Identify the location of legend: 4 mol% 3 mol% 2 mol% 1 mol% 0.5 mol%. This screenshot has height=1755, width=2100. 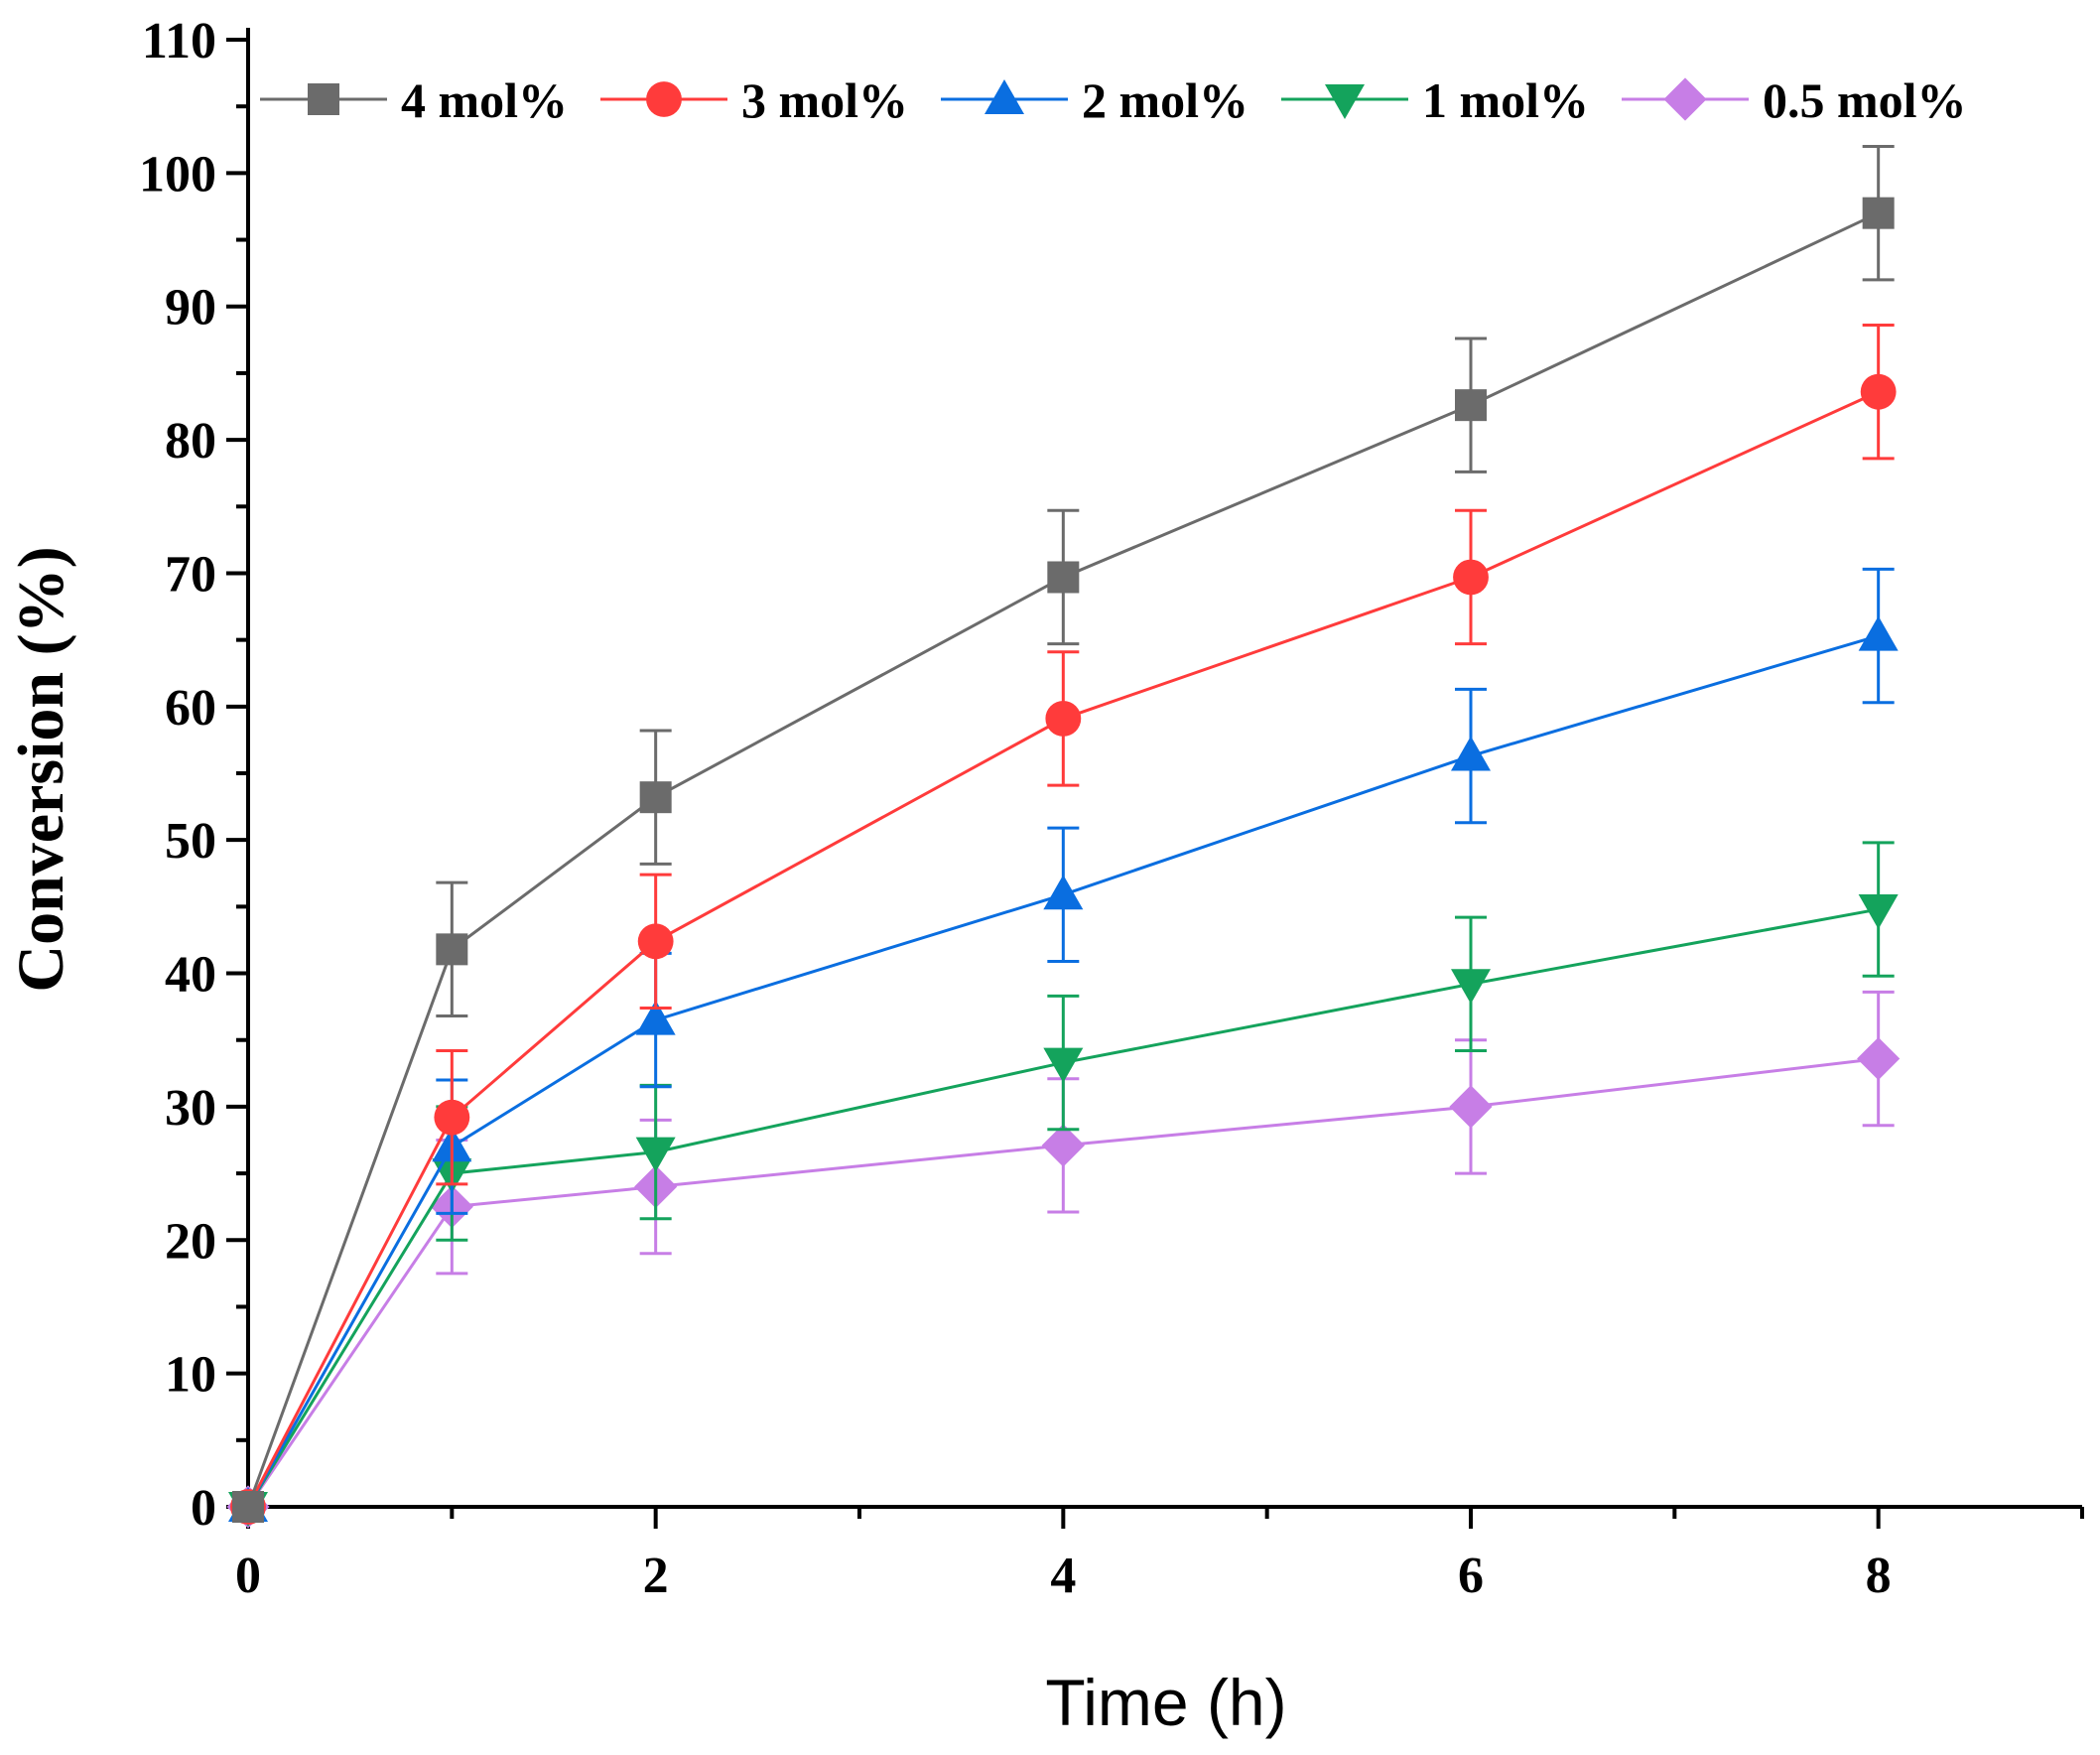
(1113, 100).